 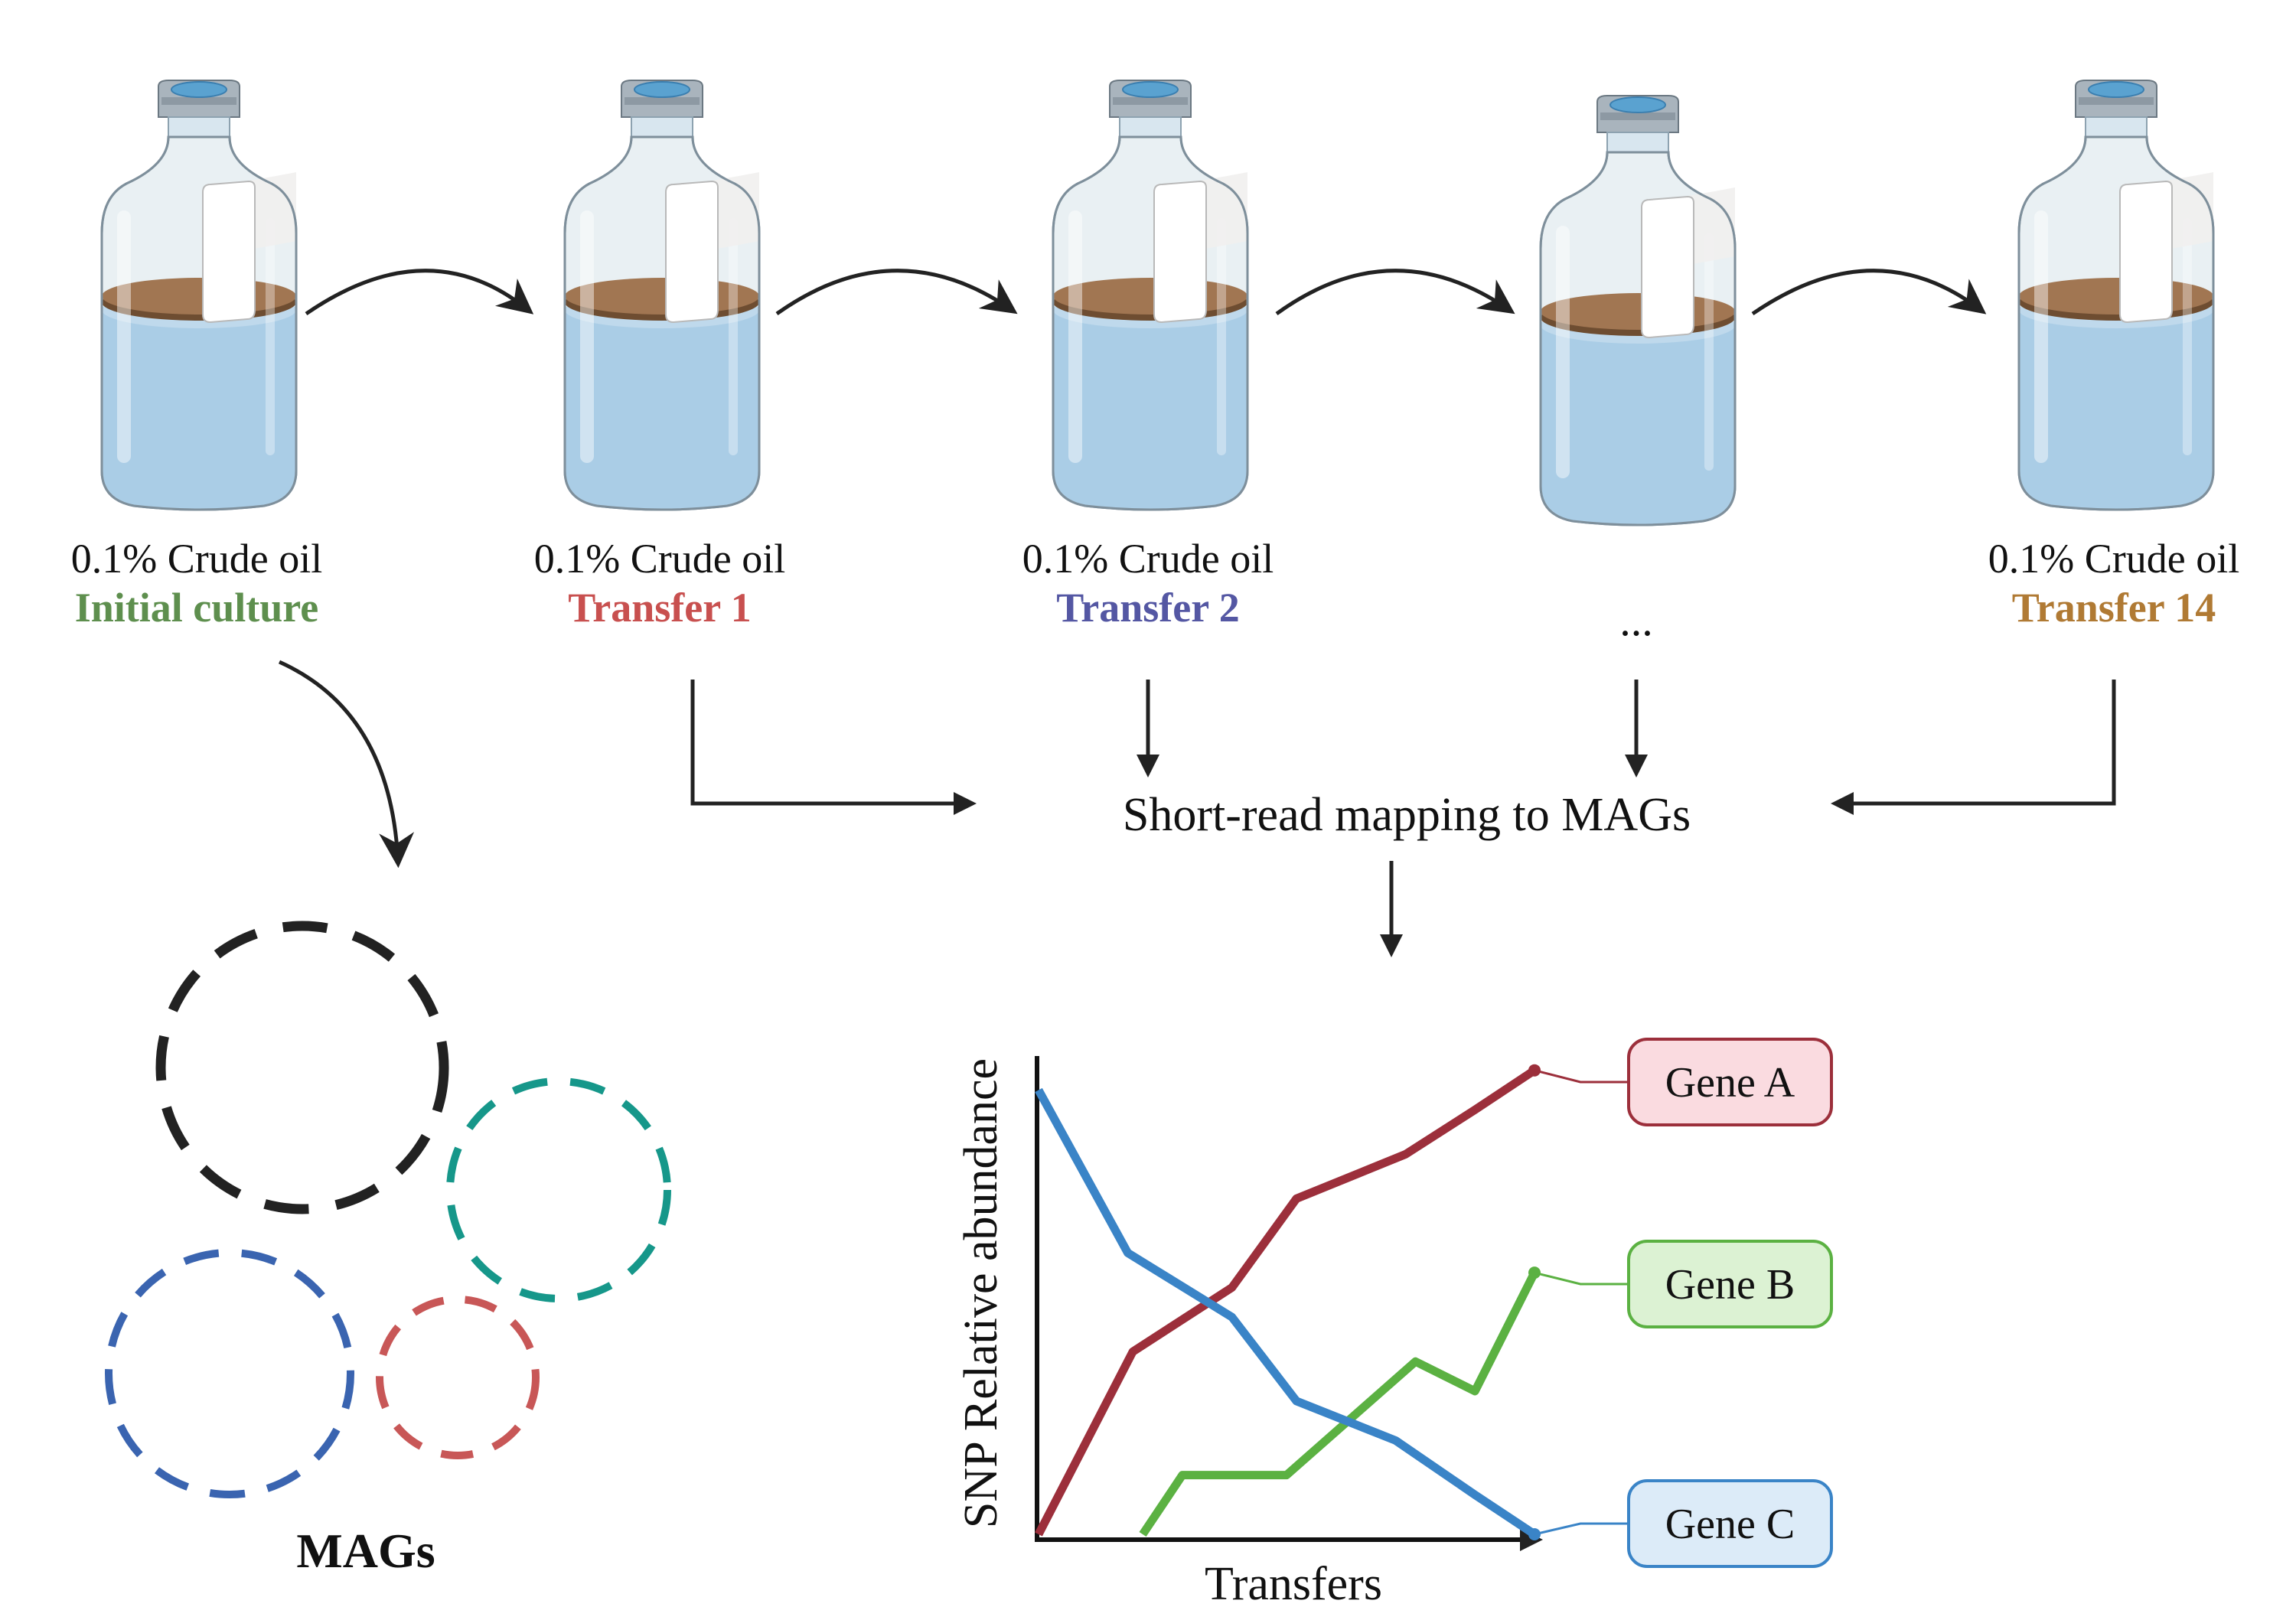 What do you see at coordinates (981, 1293) in the screenshot?
I see `y-axis-label: SNP Relative abundance` at bounding box center [981, 1293].